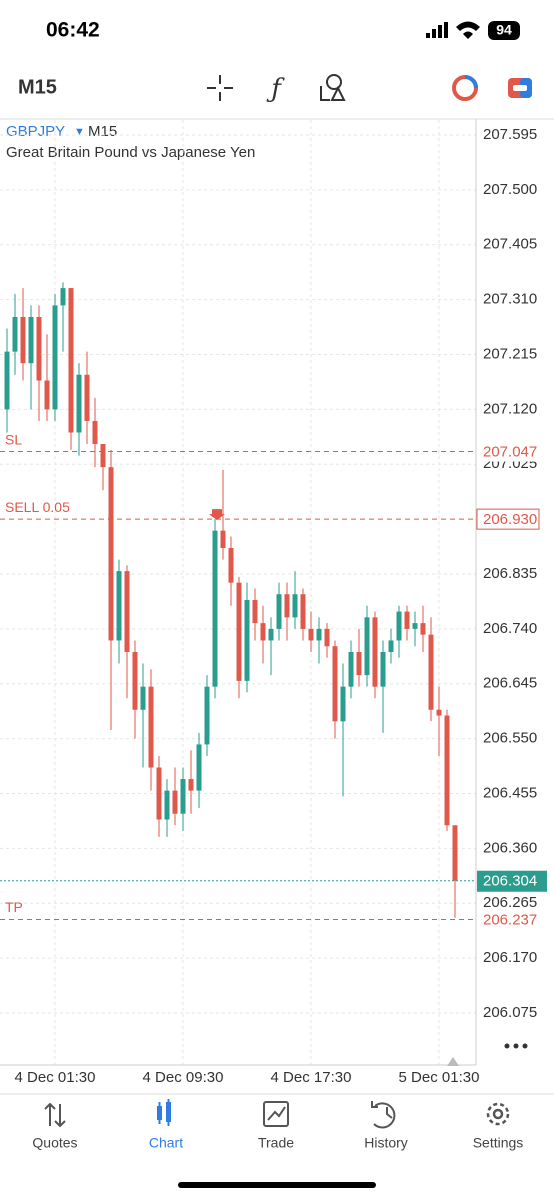 Image resolution: width=554 pixels, height=1200 pixels. What do you see at coordinates (164, 1112) in the screenshot?
I see `chart-icon` at bounding box center [164, 1112].